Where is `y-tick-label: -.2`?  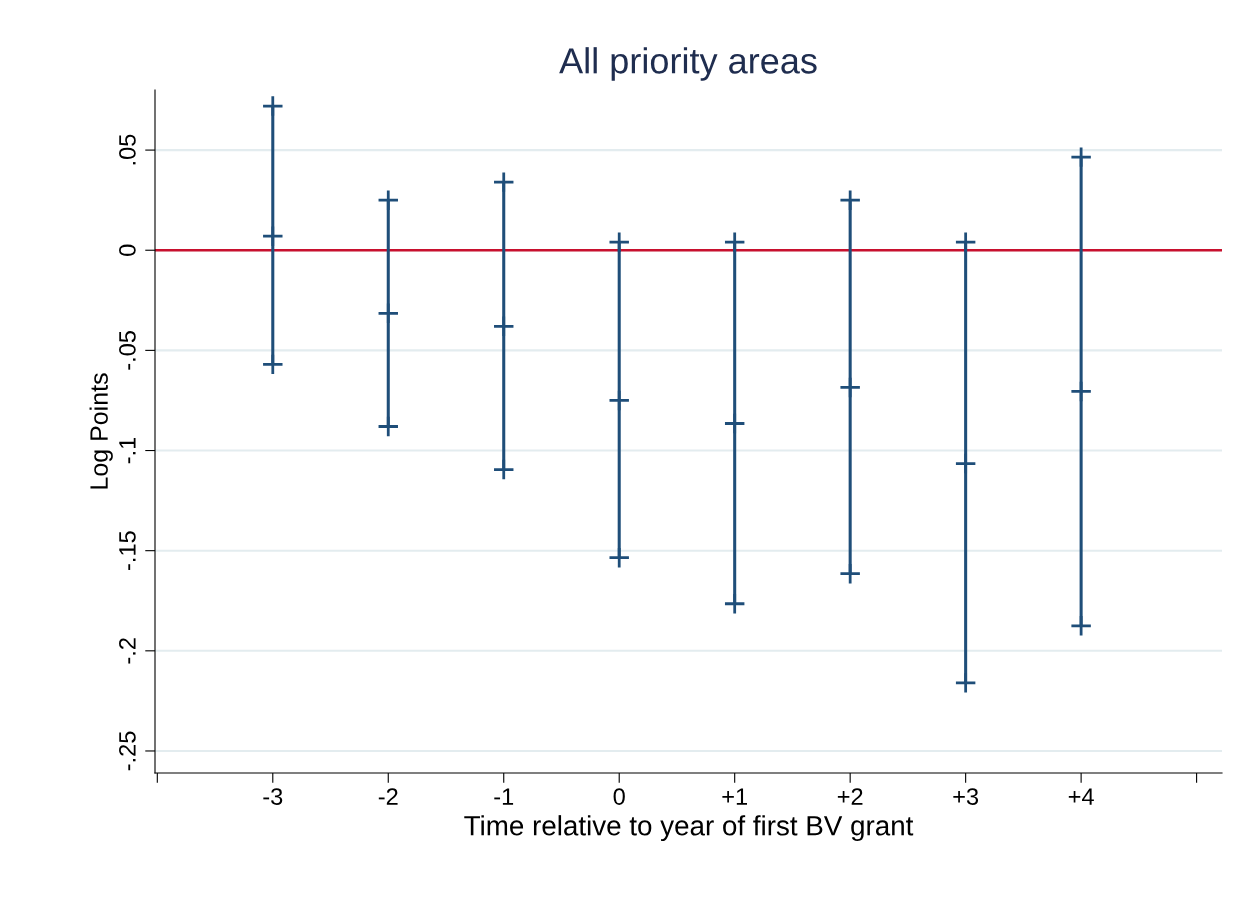
y-tick-label: -.2 is located at coordinates (127, 651).